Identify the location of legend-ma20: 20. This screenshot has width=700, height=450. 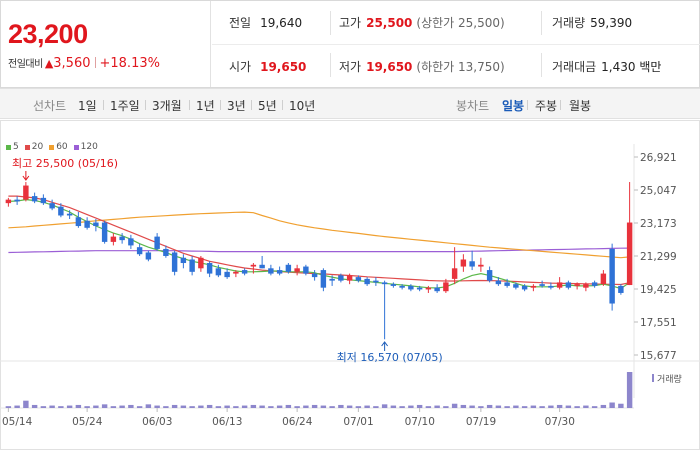
(33, 147).